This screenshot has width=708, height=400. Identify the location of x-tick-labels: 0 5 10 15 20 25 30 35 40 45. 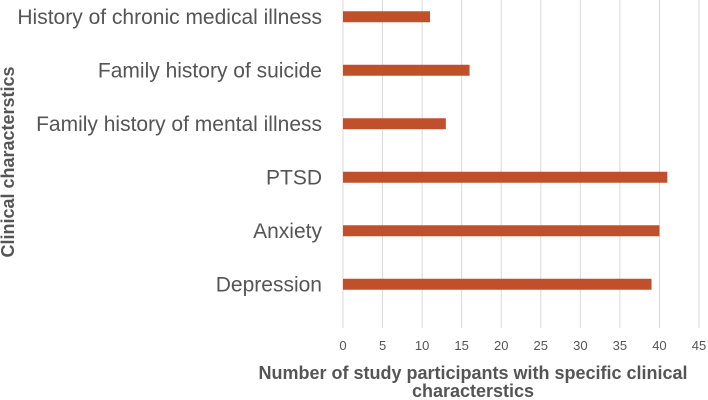
(522, 345).